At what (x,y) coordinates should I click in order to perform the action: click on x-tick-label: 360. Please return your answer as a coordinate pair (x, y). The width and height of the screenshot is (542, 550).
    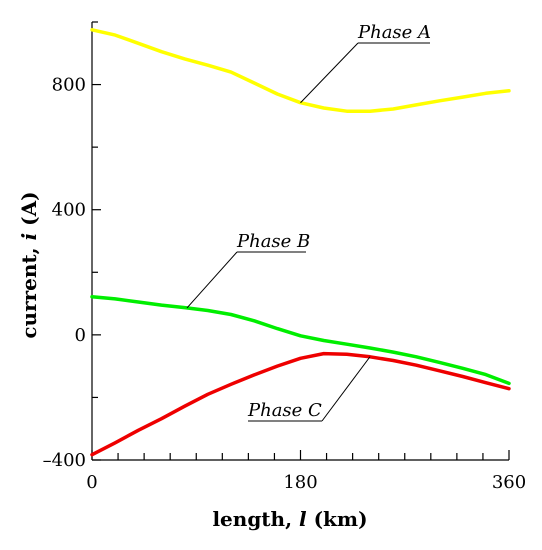
    Looking at the image, I should click on (509, 482).